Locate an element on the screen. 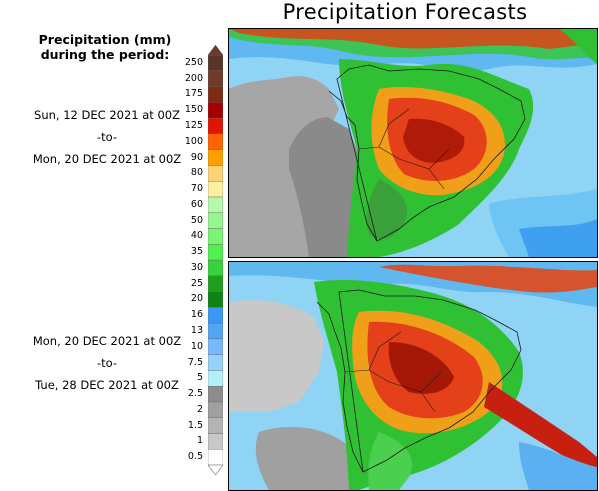  colorbar-tick-label: 16 is located at coordinates (196, 315).